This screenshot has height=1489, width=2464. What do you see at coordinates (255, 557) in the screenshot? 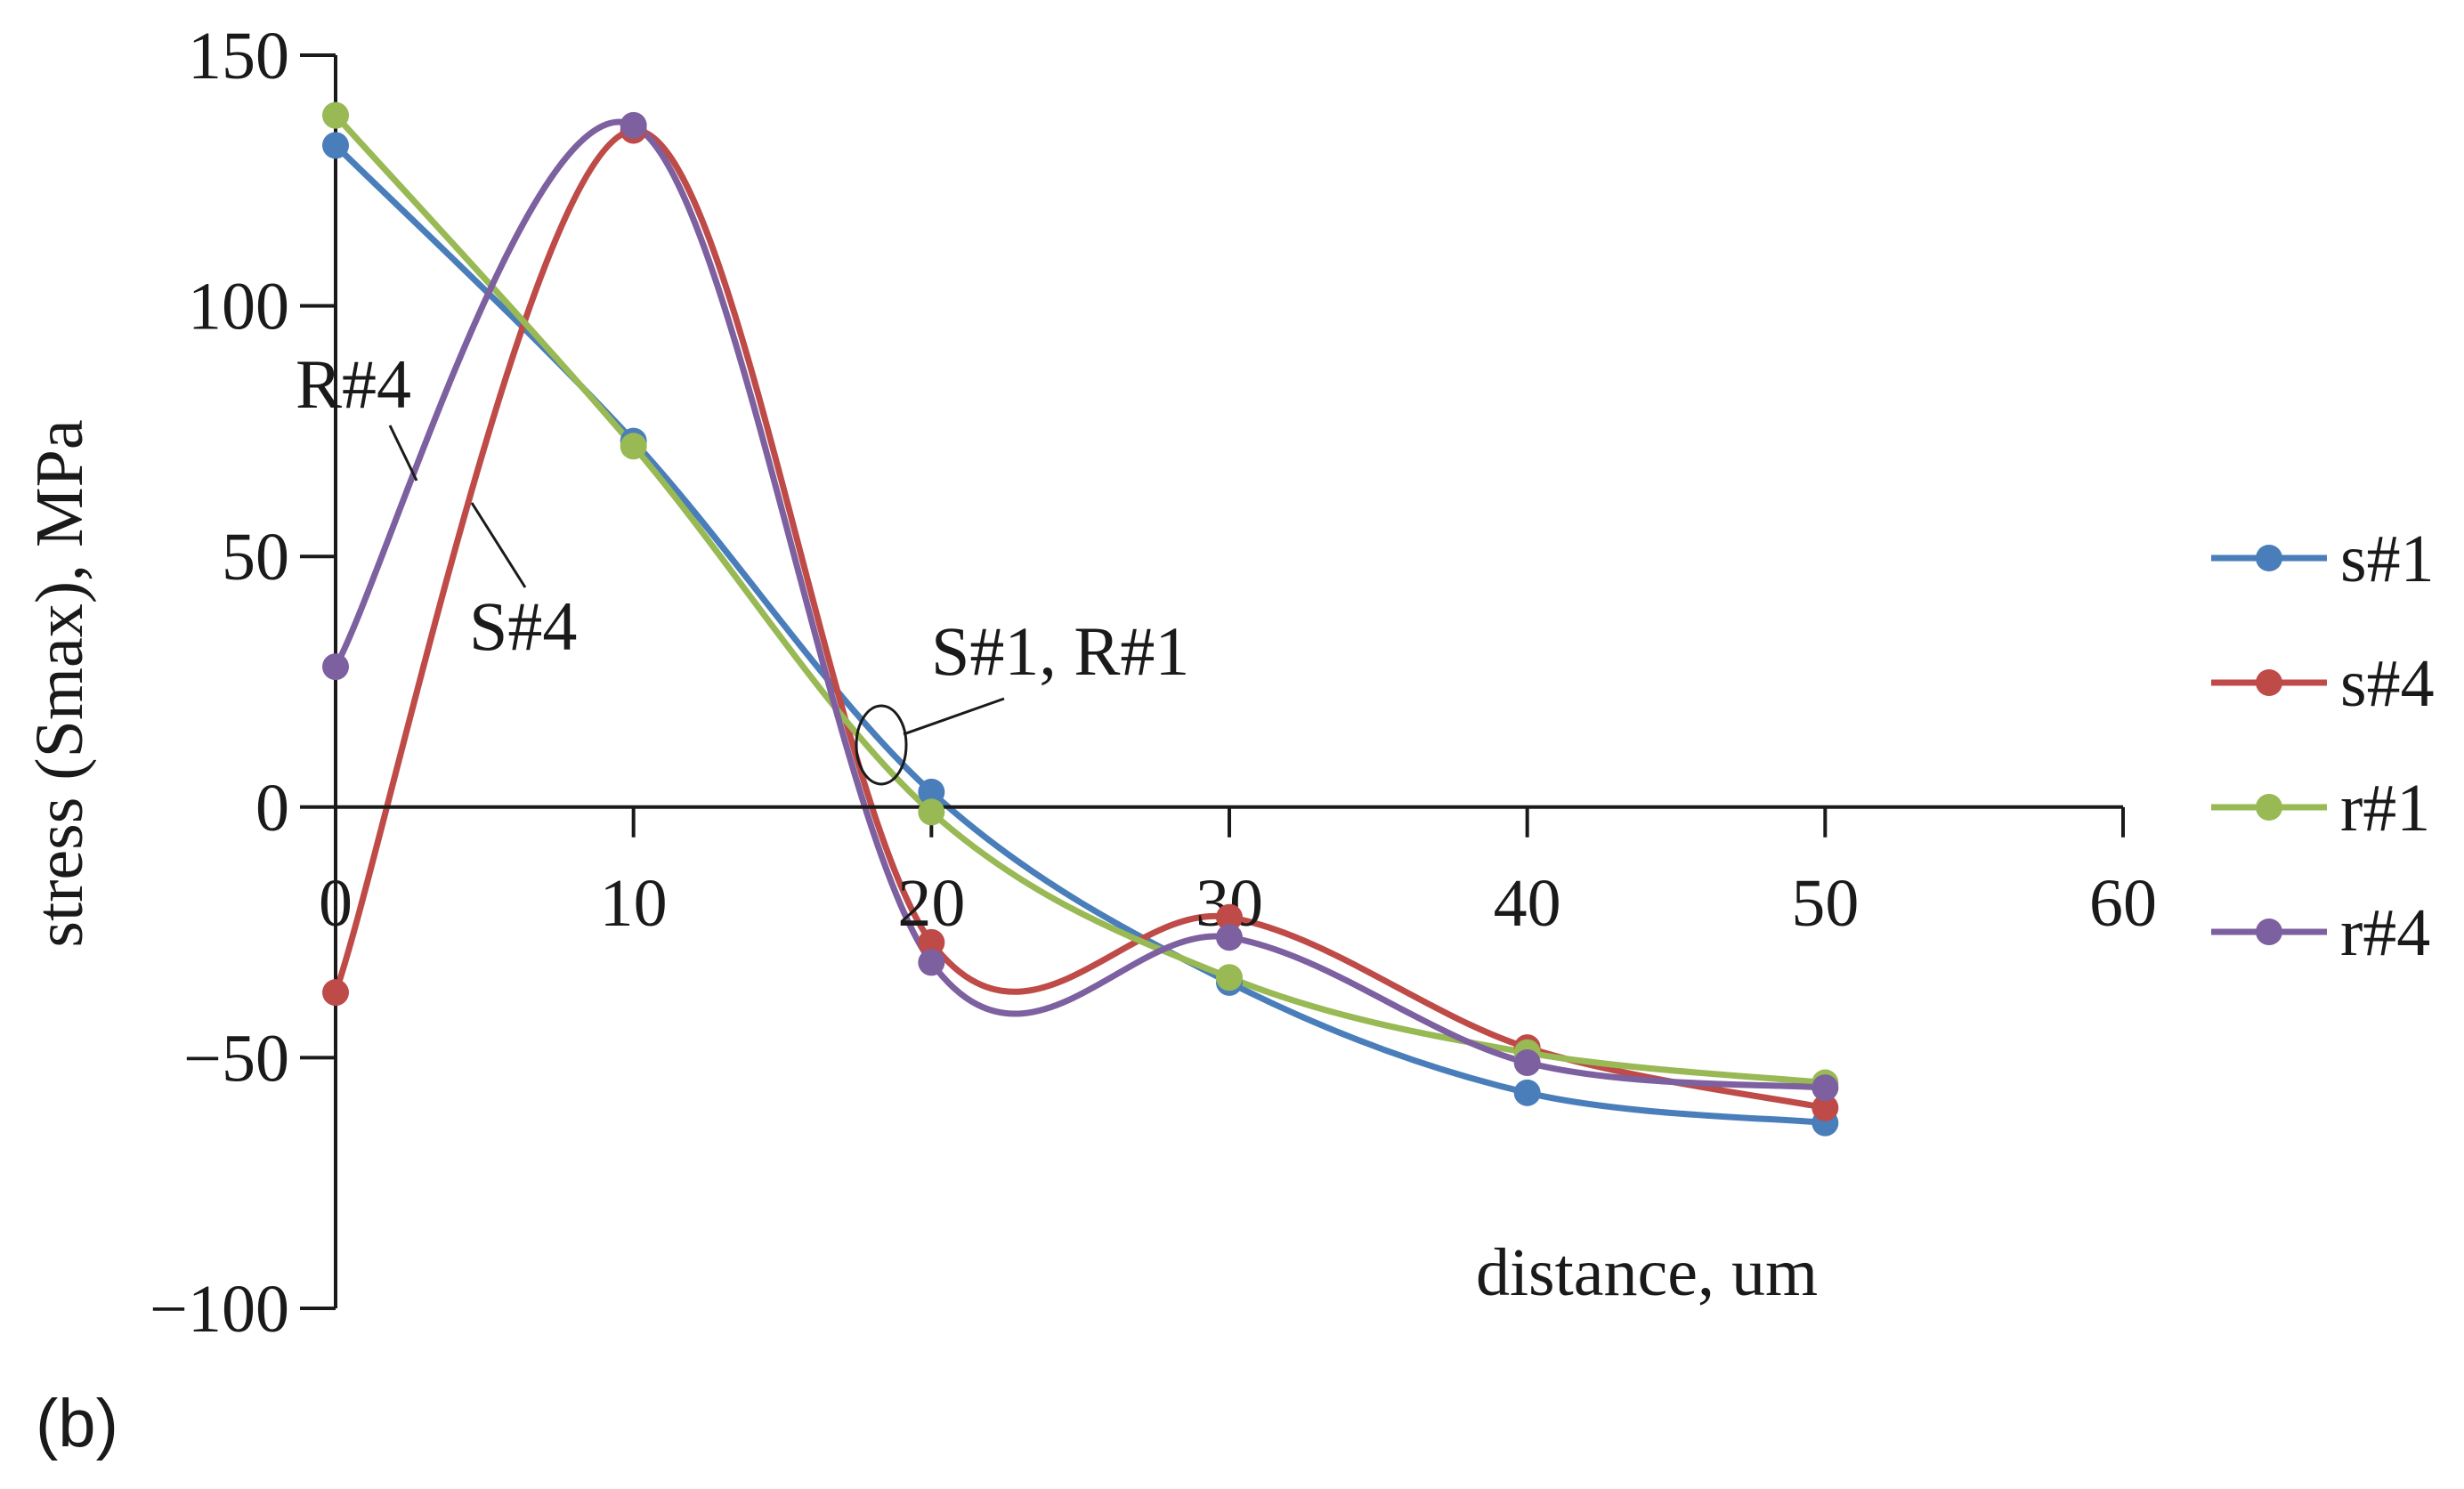
I see `y-tick-label: 50` at bounding box center [255, 557].